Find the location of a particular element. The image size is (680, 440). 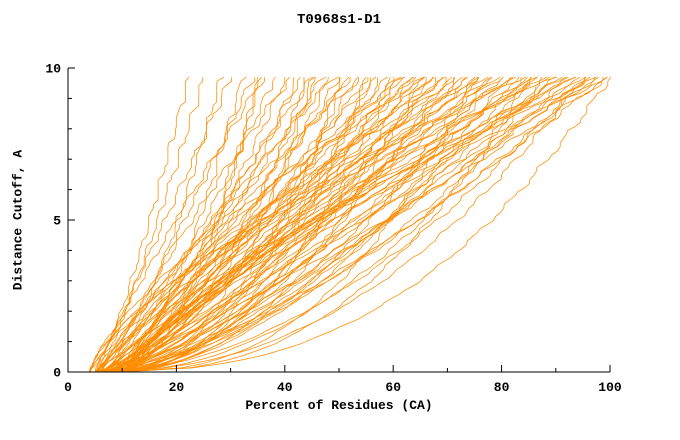

chart-title: T0968s1-D1 is located at coordinates (338, 20).